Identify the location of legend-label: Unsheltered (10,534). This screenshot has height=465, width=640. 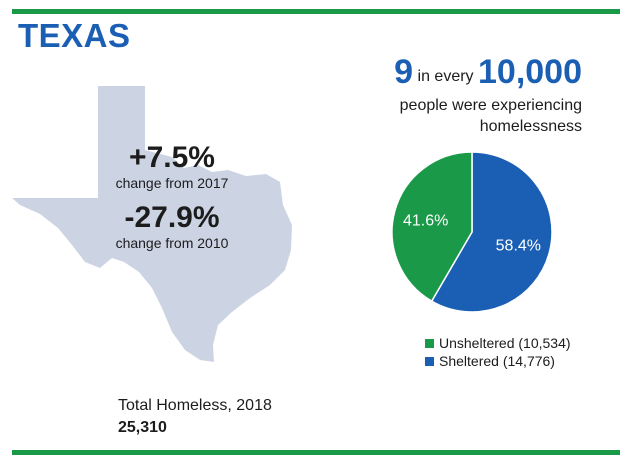
(505, 343).